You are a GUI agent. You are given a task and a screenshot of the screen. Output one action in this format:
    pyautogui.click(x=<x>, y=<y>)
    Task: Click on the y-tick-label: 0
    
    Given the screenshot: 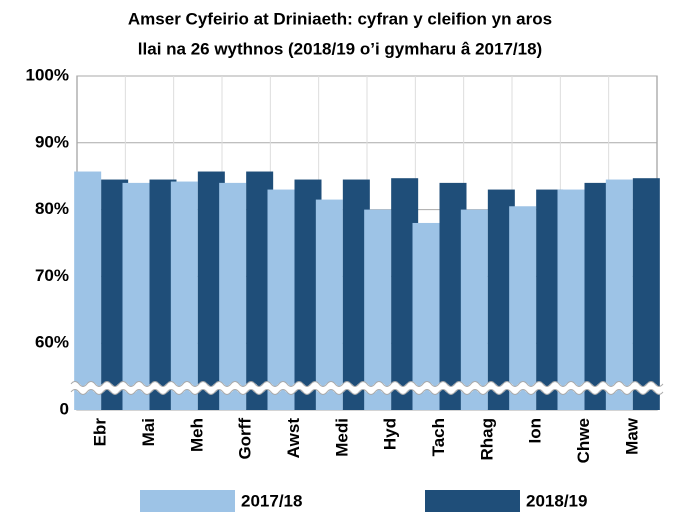 What is the action you would take?
    pyautogui.click(x=64, y=408)
    